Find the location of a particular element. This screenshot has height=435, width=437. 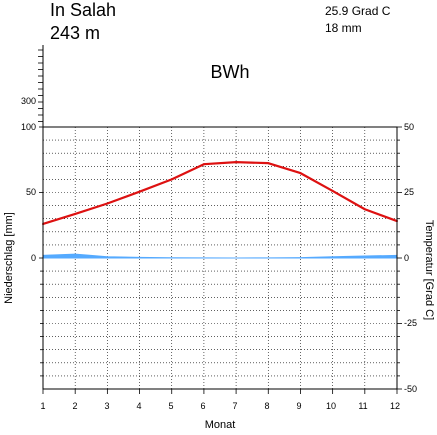

x-tick-label: 2 is located at coordinates (74, 406).